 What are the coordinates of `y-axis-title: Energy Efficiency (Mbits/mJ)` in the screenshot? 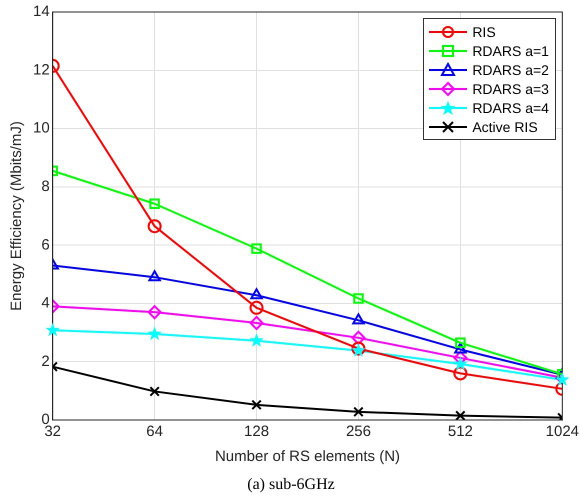 It's located at (17, 216).